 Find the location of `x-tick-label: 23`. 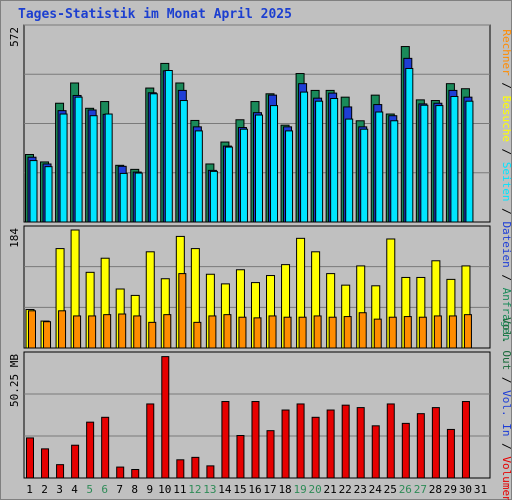

x-tick-label: 23 is located at coordinates (360, 489).